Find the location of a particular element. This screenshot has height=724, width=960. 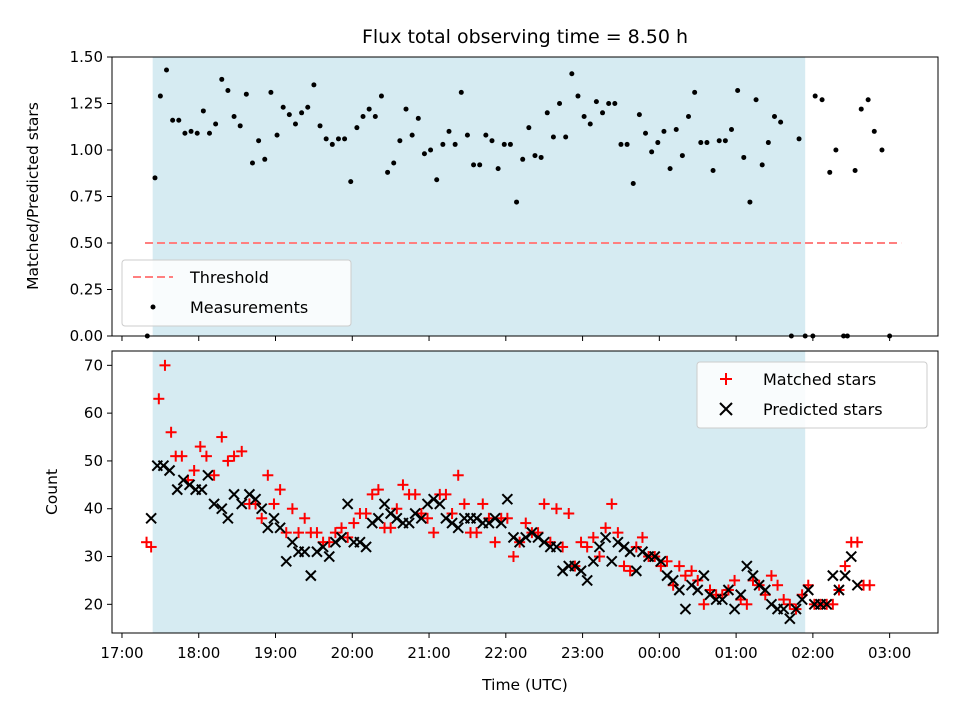

count-y-tick-label-0: 20 is located at coordinates (93, 604).